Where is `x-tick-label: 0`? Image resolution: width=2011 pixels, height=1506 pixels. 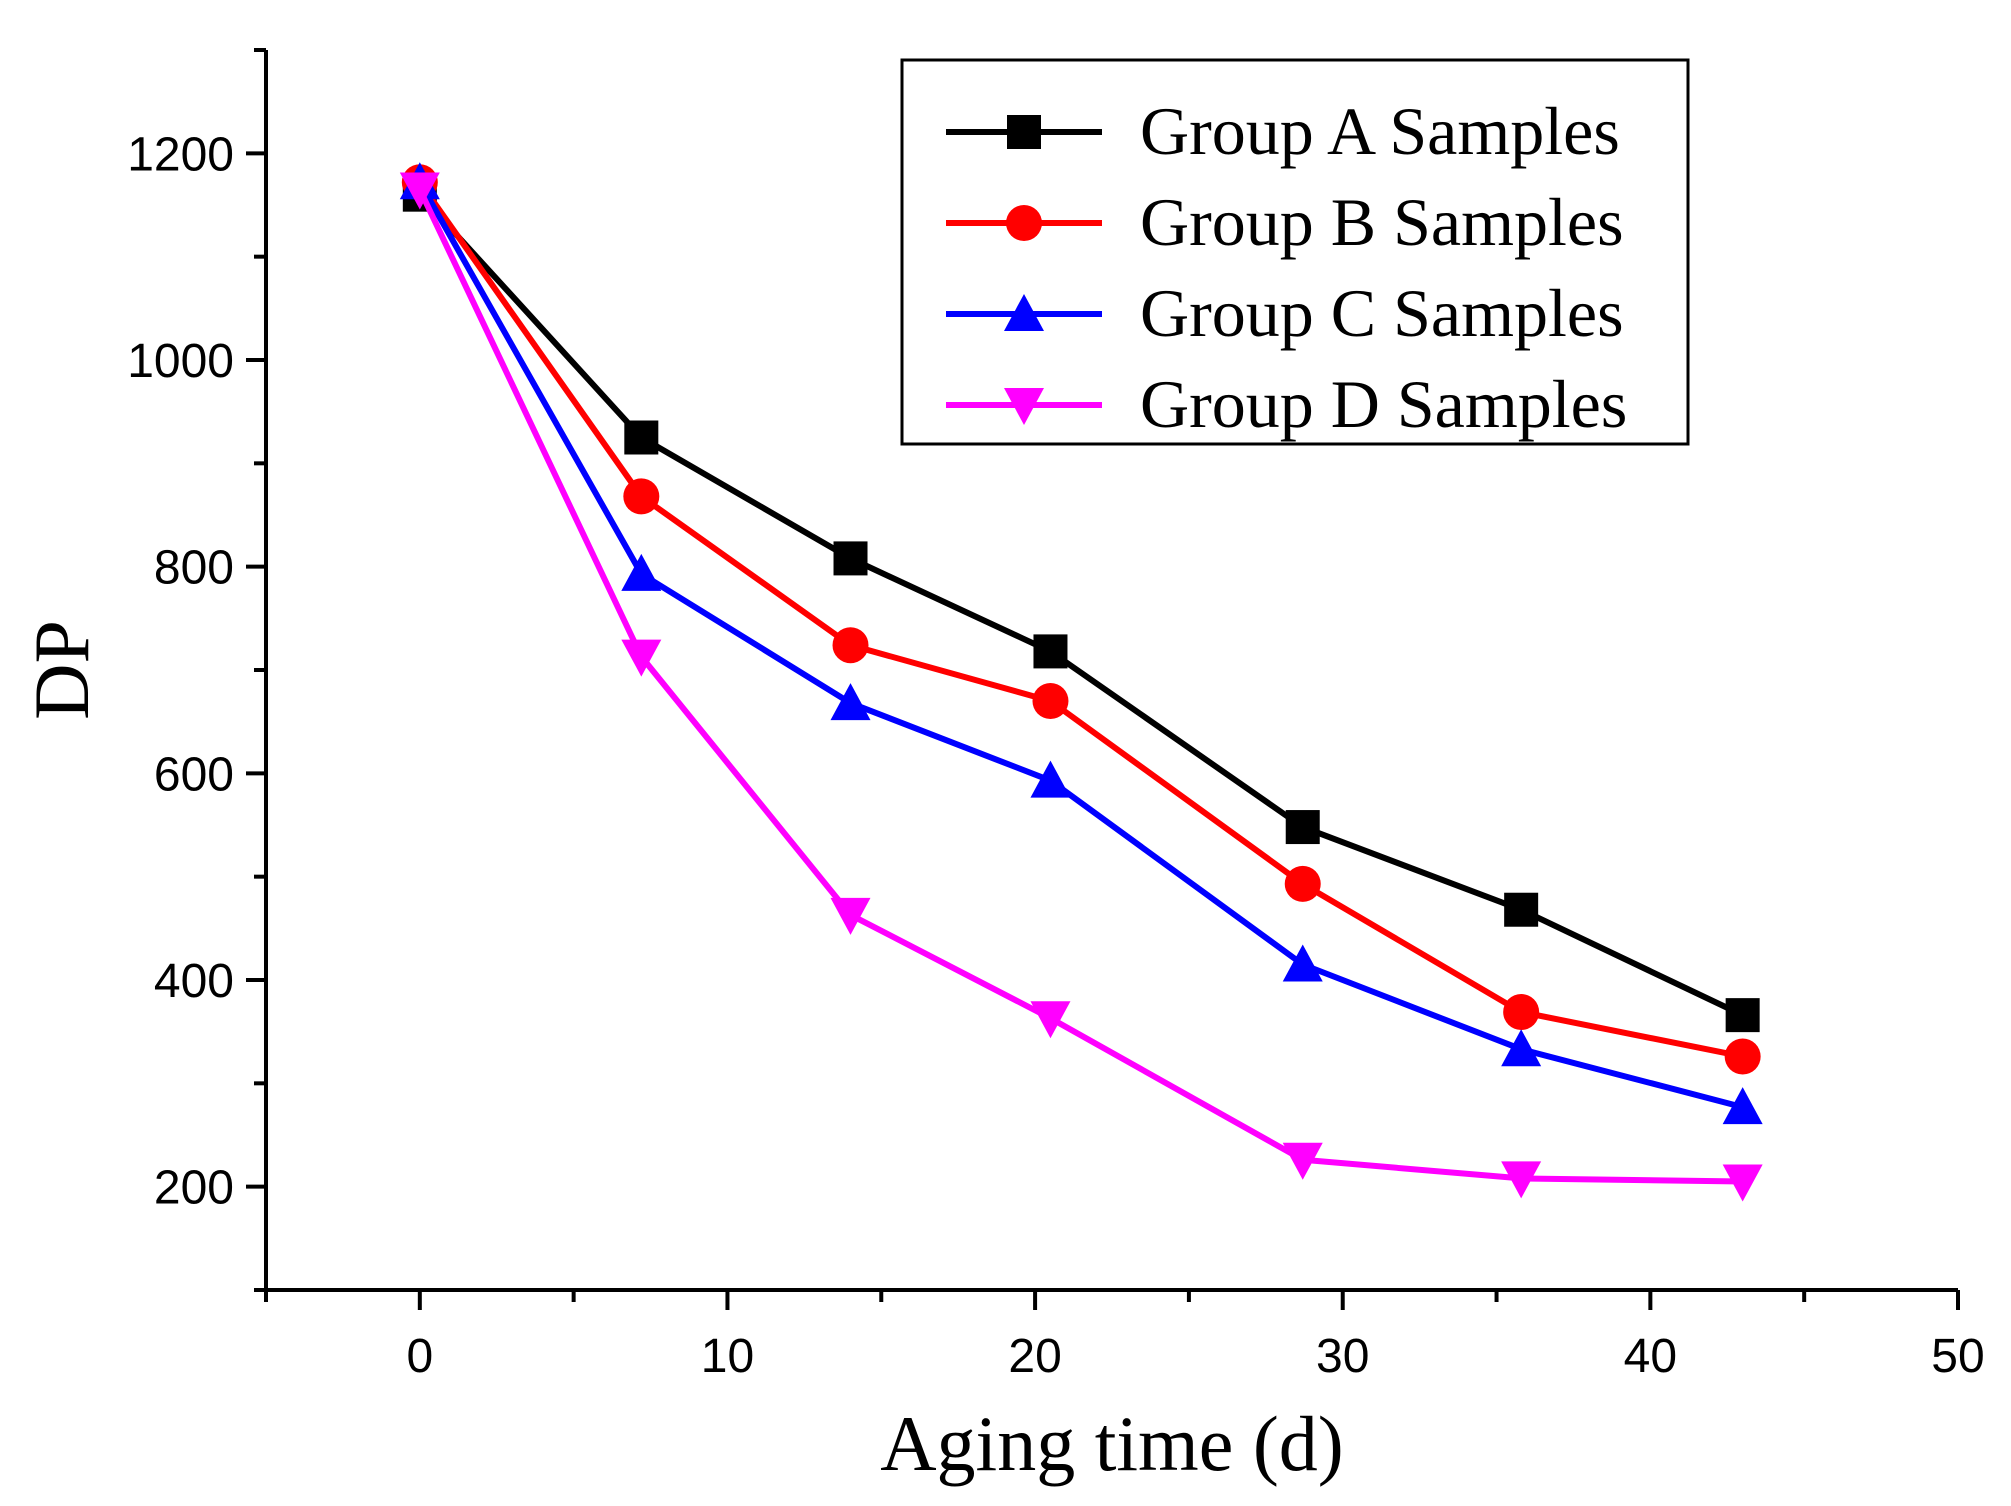
x-tick-label: 0 is located at coordinates (419, 1356).